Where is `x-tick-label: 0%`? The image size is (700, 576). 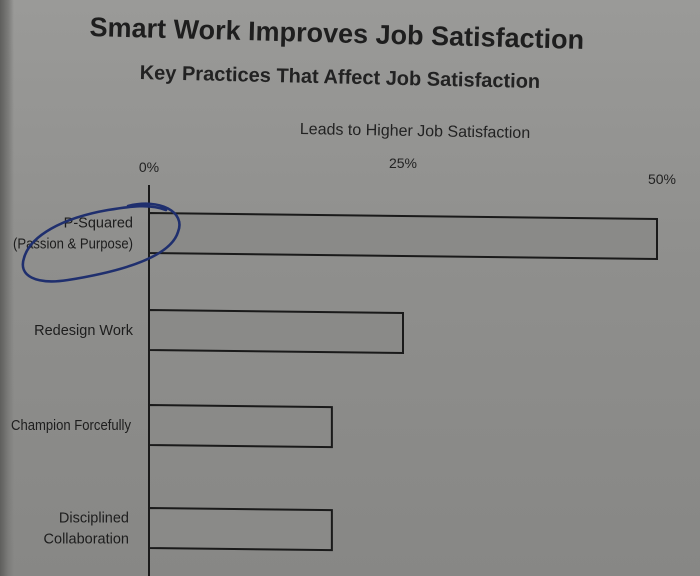
x-tick-label: 0% is located at coordinates (149, 167).